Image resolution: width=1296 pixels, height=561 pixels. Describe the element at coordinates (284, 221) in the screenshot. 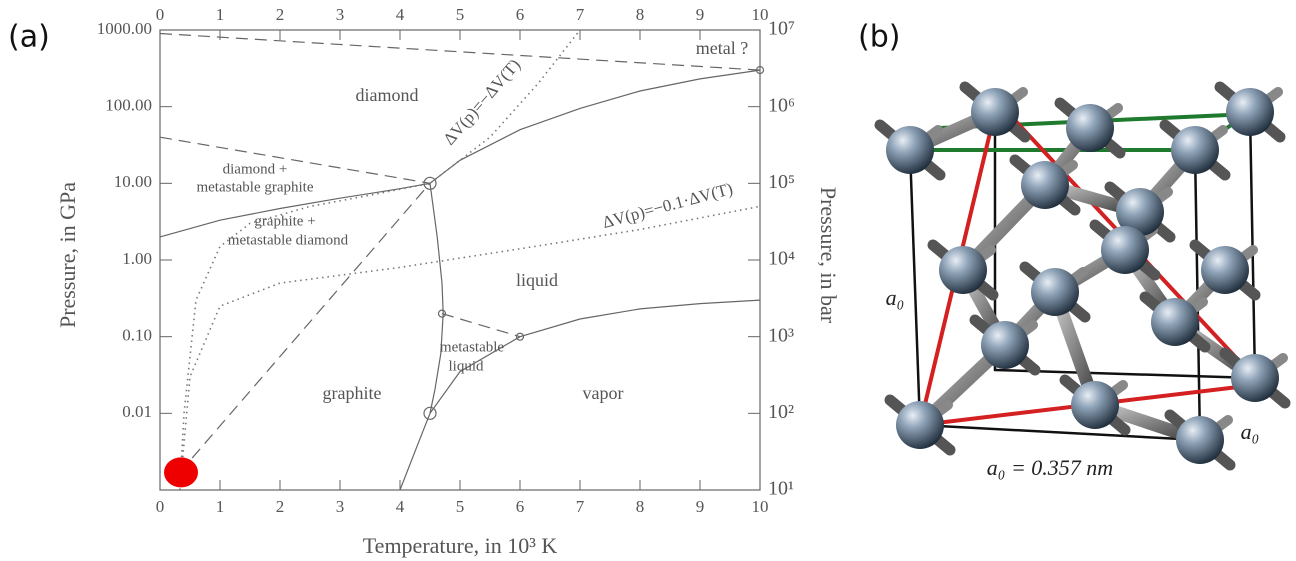

I see `annotation: graphite +` at that location.